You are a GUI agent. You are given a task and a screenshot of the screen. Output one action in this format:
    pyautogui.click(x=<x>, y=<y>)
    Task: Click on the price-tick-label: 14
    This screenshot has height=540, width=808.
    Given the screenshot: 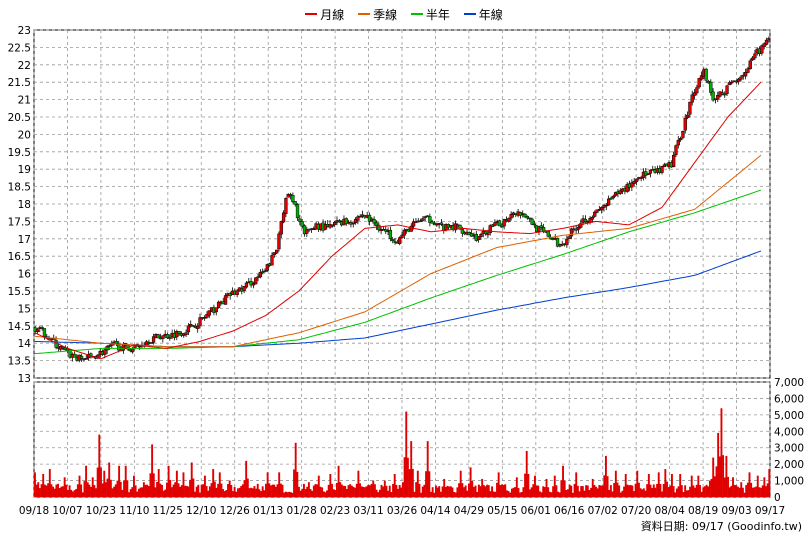 What is the action you would take?
    pyautogui.click(x=25, y=344)
    